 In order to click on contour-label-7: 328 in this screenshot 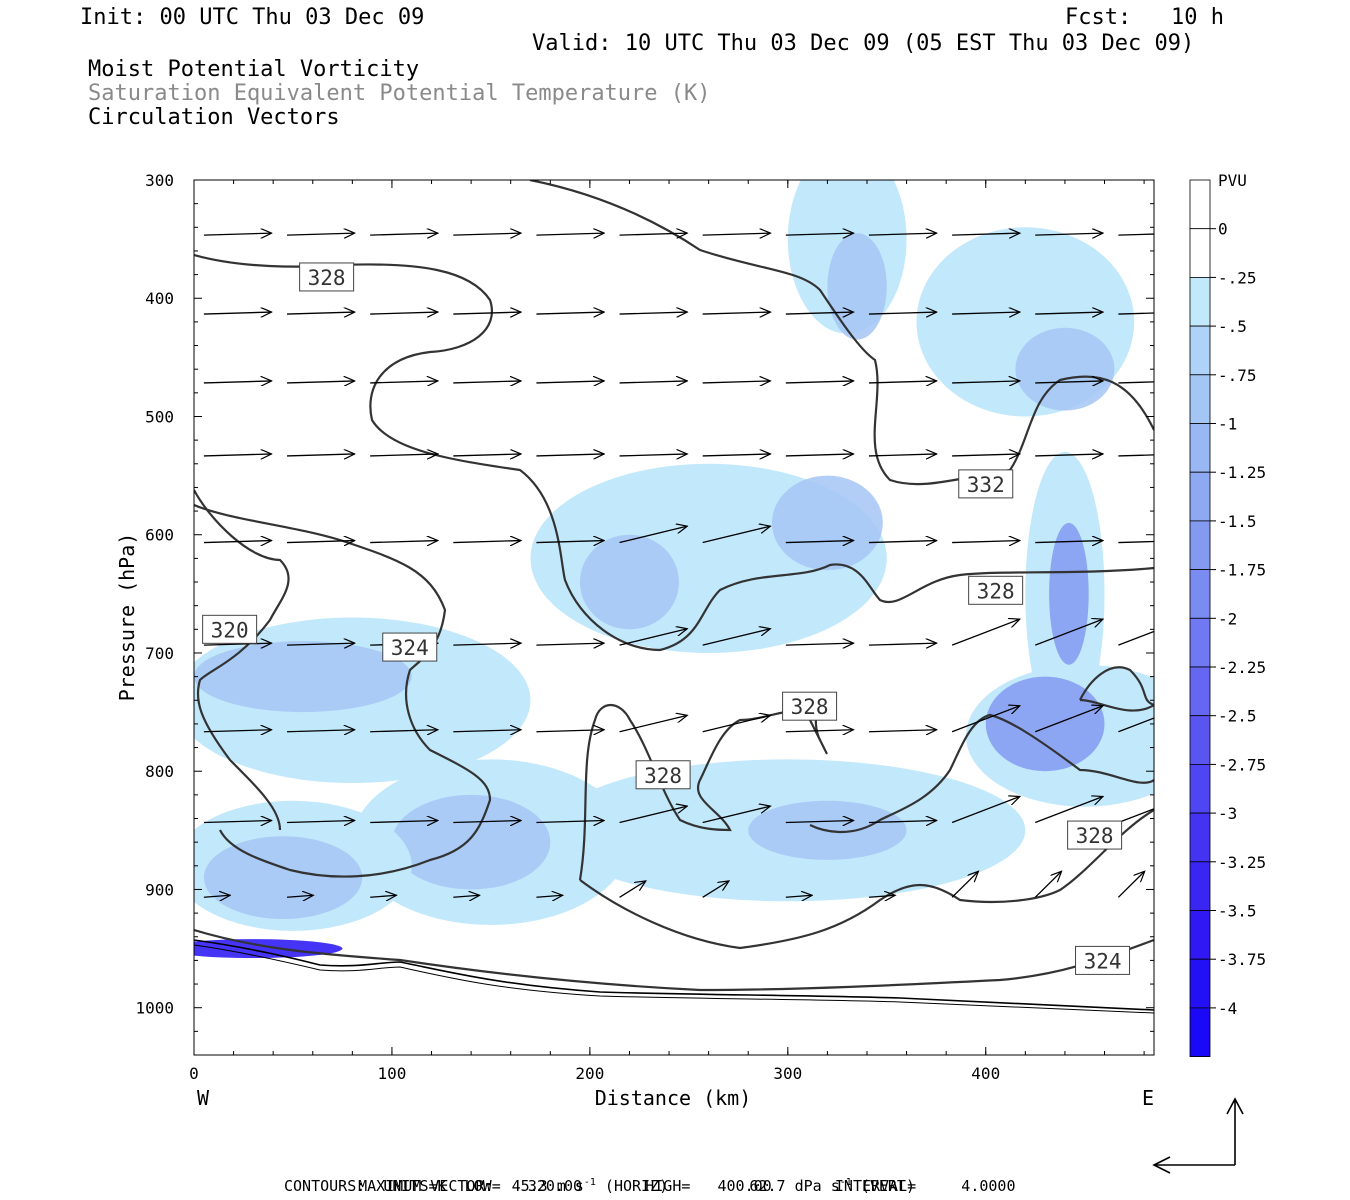, I will do `click(1095, 836)`.